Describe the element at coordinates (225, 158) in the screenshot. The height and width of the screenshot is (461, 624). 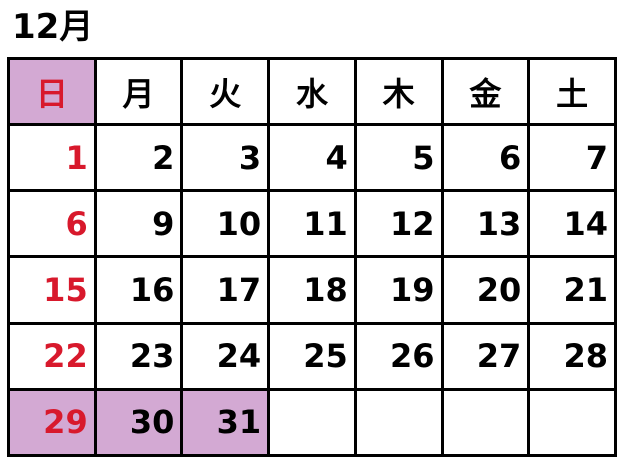
I see `day-cell: 3` at that location.